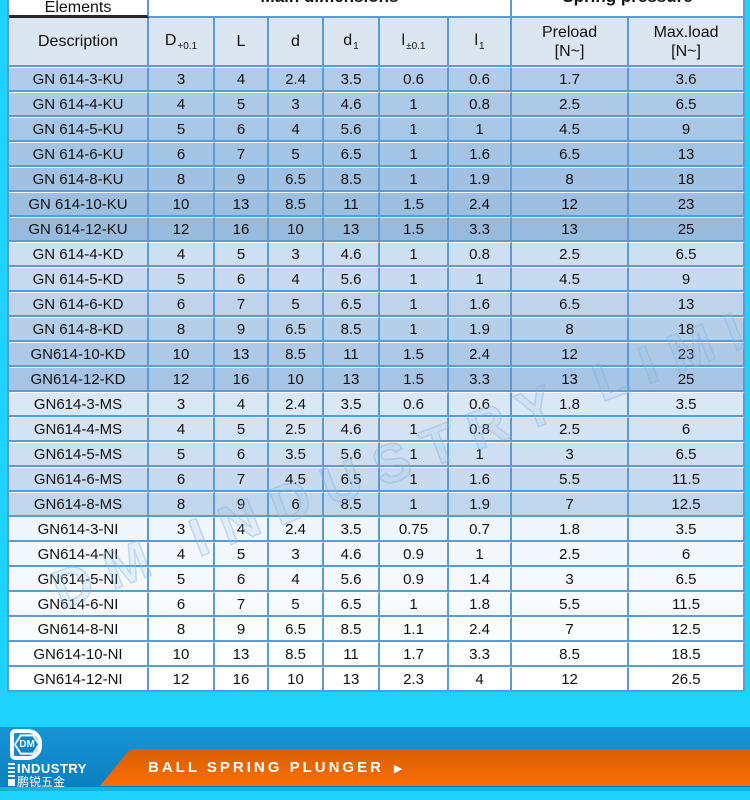 This screenshot has width=750, height=800. I want to click on table-row: GN614-3-NI 3 4 2.4 3.5 0.75 0.7 1.8 3.5, so click(377, 529).